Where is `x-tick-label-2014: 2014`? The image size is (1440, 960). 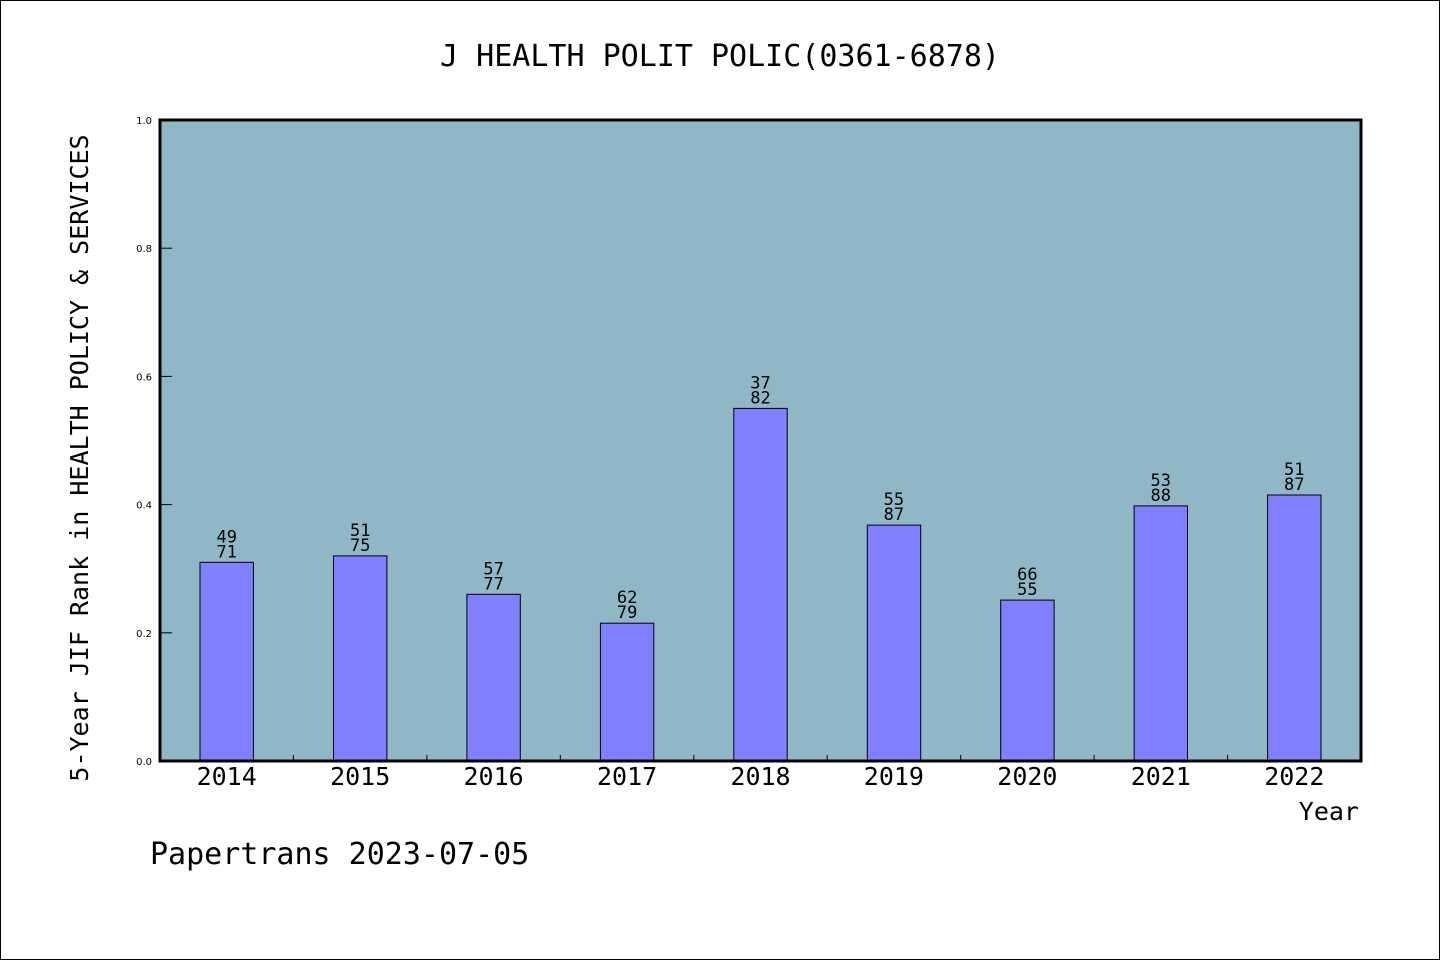 x-tick-label-2014: 2014 is located at coordinates (227, 776).